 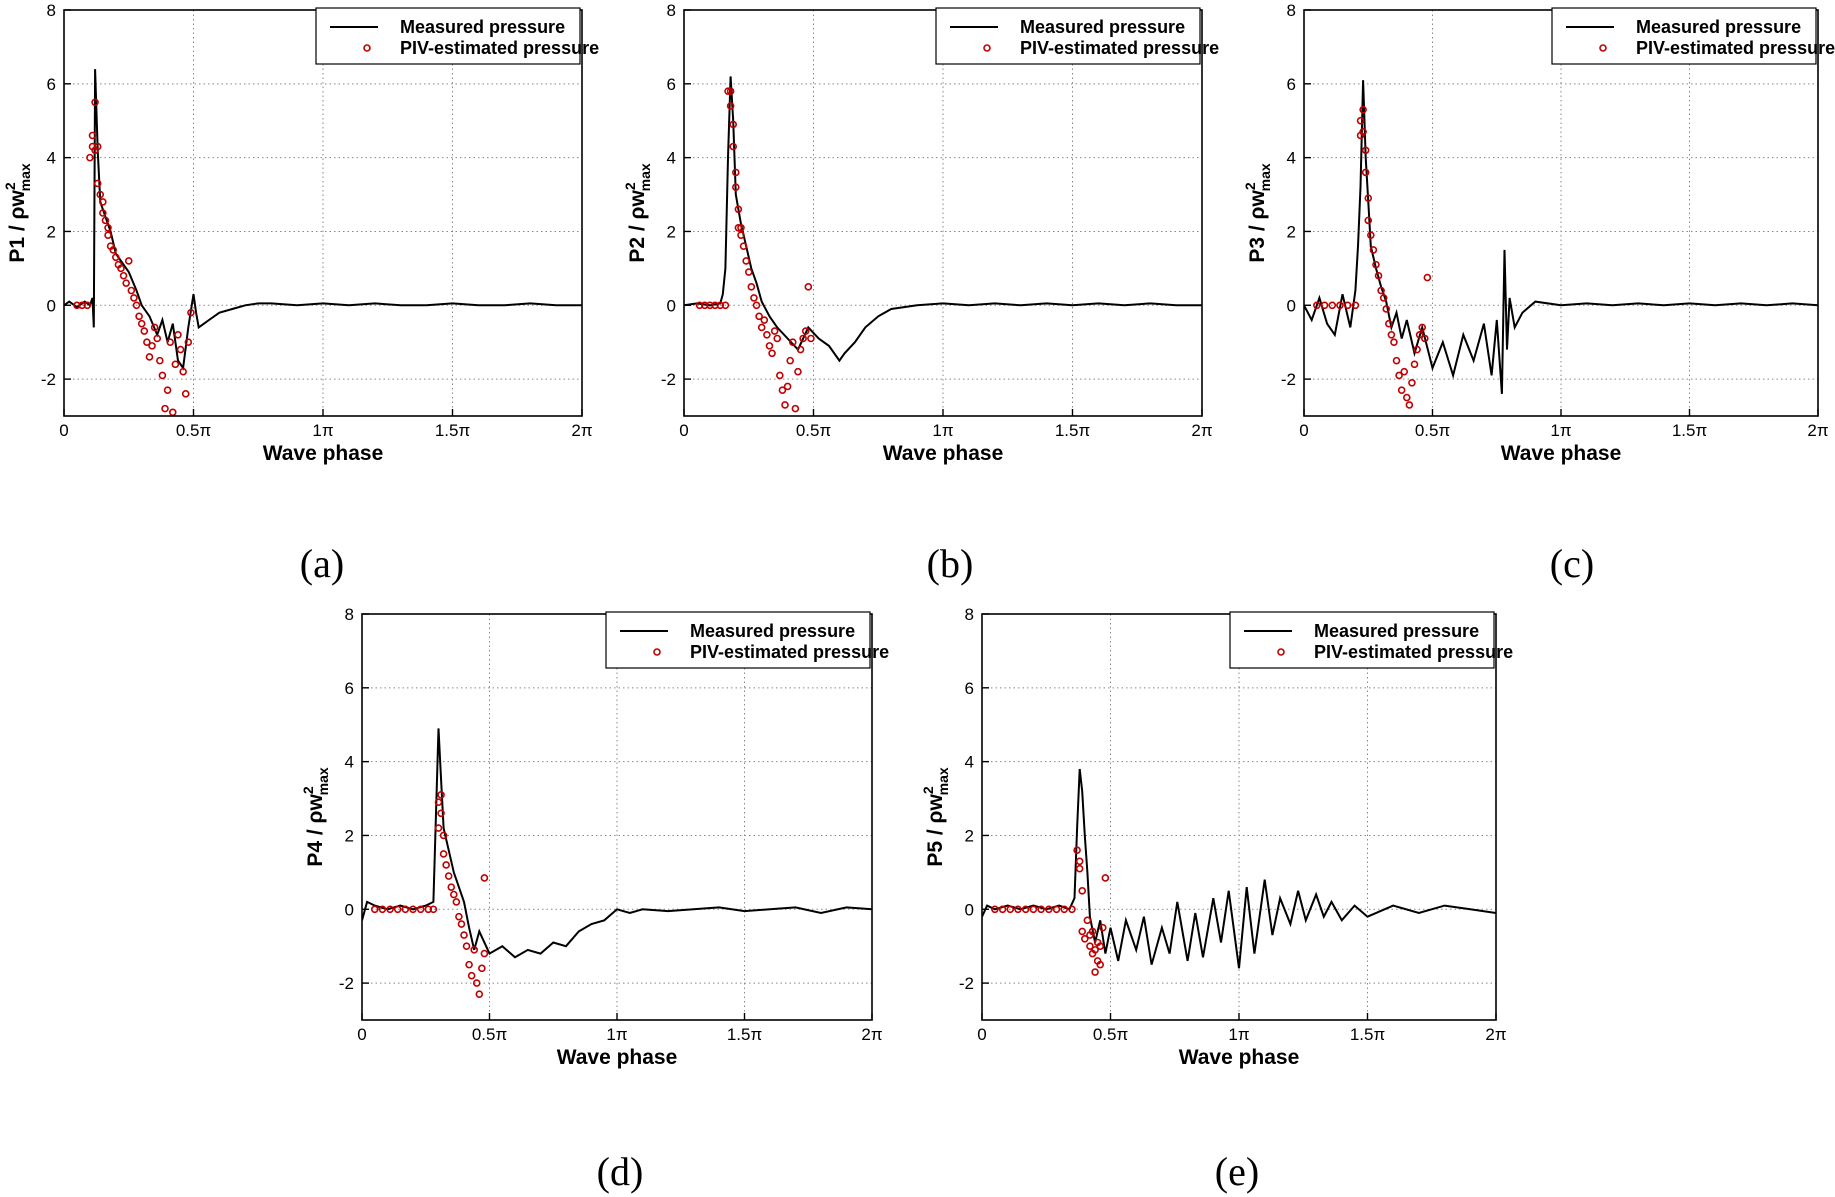 What do you see at coordinates (315, 817) in the screenshot?
I see `y-axis-title-d: P4 / ρw2max` at bounding box center [315, 817].